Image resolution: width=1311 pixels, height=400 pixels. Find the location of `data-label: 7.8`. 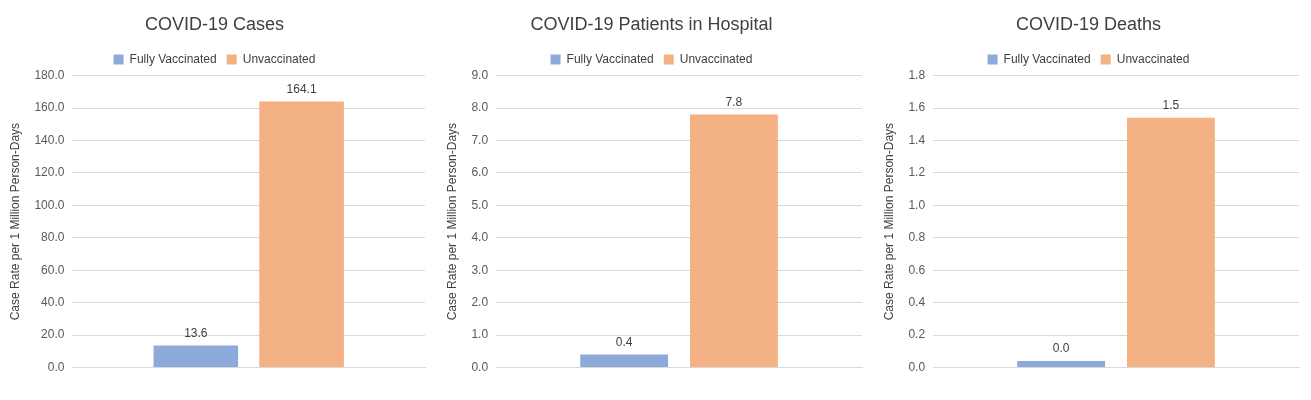

data-label: 7.8 is located at coordinates (734, 101).